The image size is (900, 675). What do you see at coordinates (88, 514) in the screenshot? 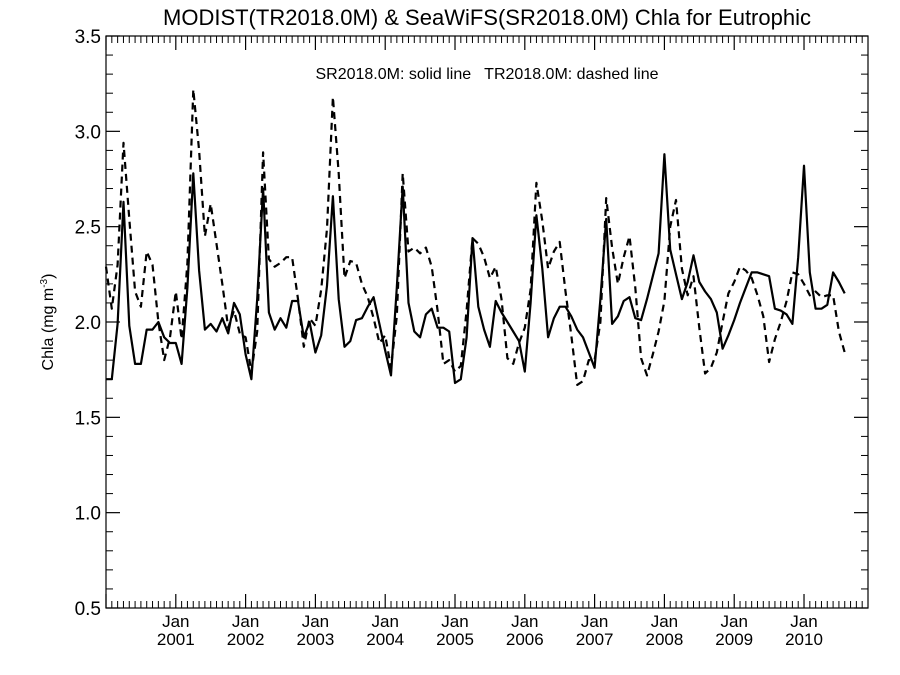
I see `y-tick-label: 1.0` at bounding box center [88, 514].